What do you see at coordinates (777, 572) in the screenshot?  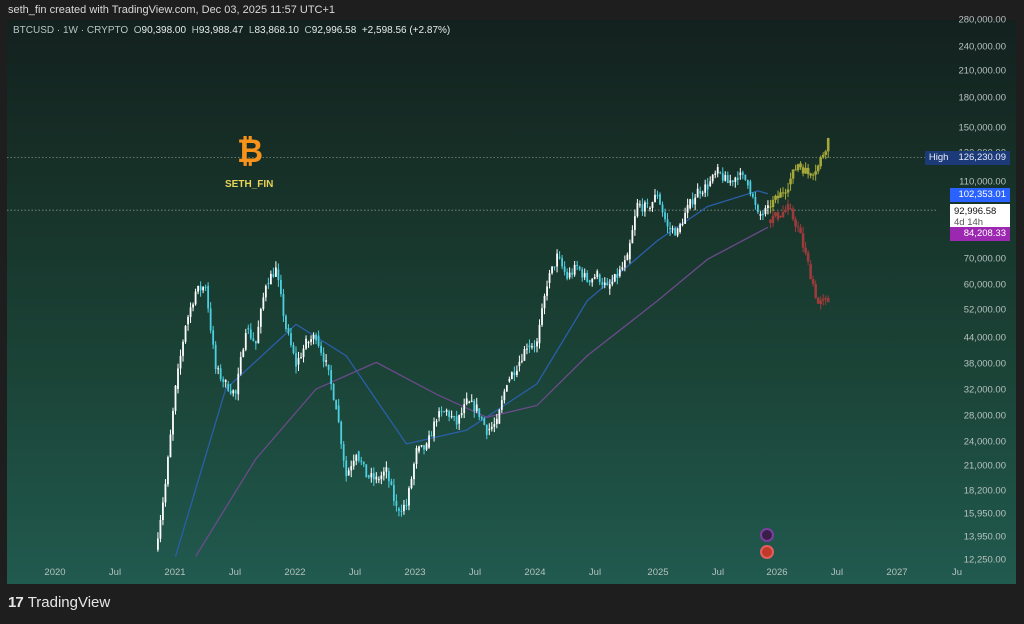 I see `time-axis-label: 2026` at bounding box center [777, 572].